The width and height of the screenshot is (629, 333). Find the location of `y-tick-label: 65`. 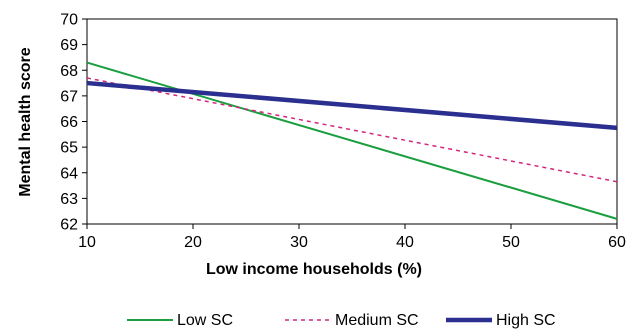

y-tick-label: 65 is located at coordinates (69, 148).